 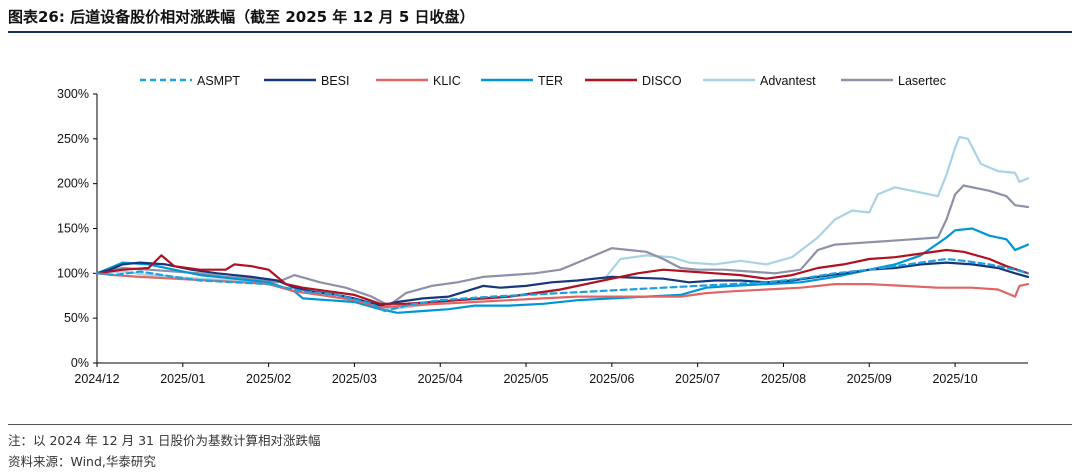 I want to click on source-note: 资料来源：Wind,华泰研究, so click(x=82, y=461).